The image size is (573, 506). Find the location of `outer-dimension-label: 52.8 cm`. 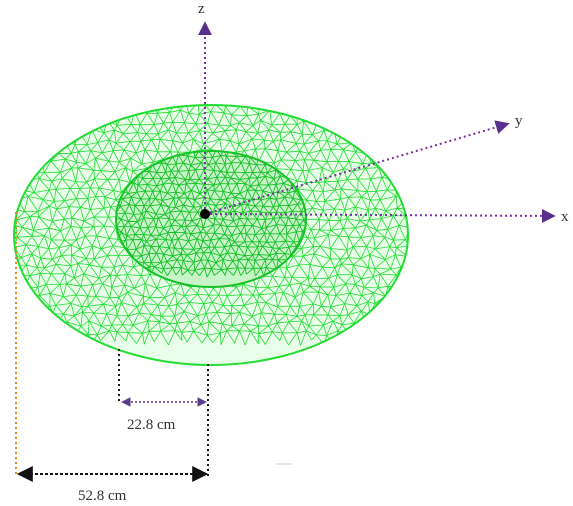

outer-dimension-label: 52.8 cm is located at coordinates (102, 496).